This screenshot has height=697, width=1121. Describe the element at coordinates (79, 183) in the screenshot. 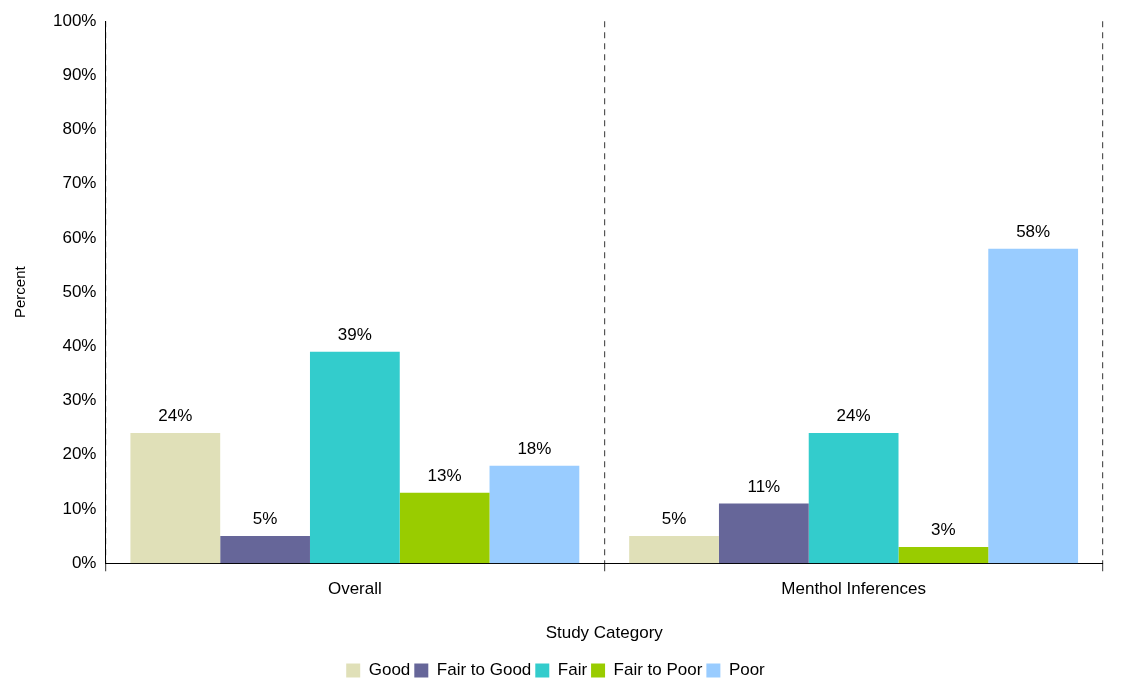

I see `y-tick-label: 70%` at that location.